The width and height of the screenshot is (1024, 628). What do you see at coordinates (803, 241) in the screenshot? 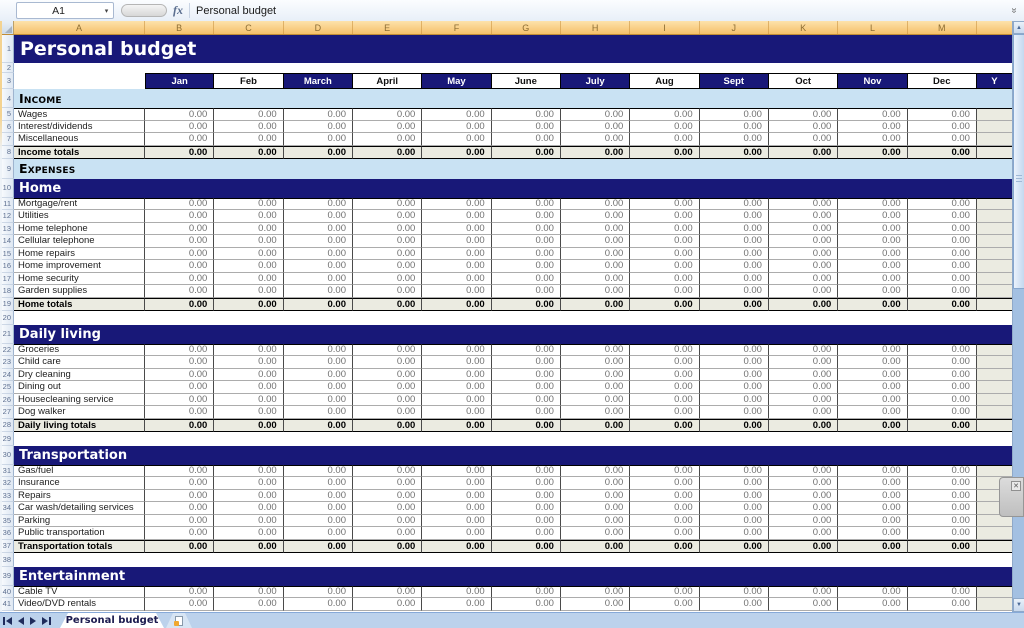
I see `value-cell-r14-c10: 0.00` at bounding box center [803, 241].